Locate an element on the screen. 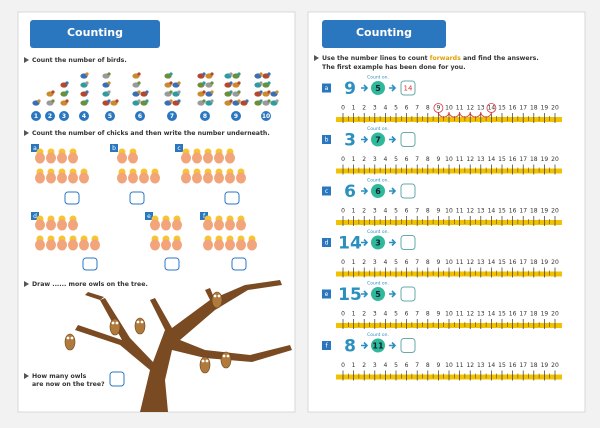 The image size is (600, 428). start-number: 8 is located at coordinates (350, 347).